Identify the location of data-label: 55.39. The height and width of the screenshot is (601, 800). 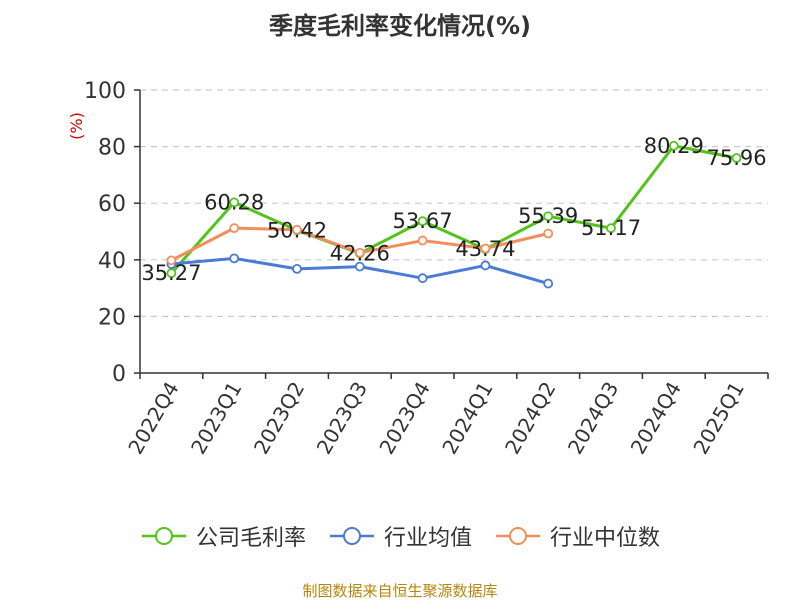
(548, 216).